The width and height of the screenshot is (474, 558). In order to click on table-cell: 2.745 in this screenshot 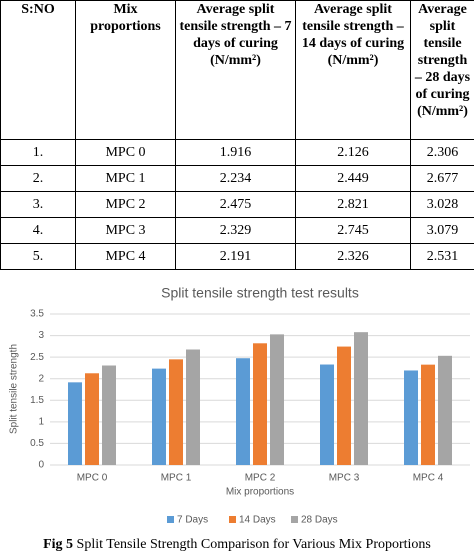, I will do `click(353, 230)`.